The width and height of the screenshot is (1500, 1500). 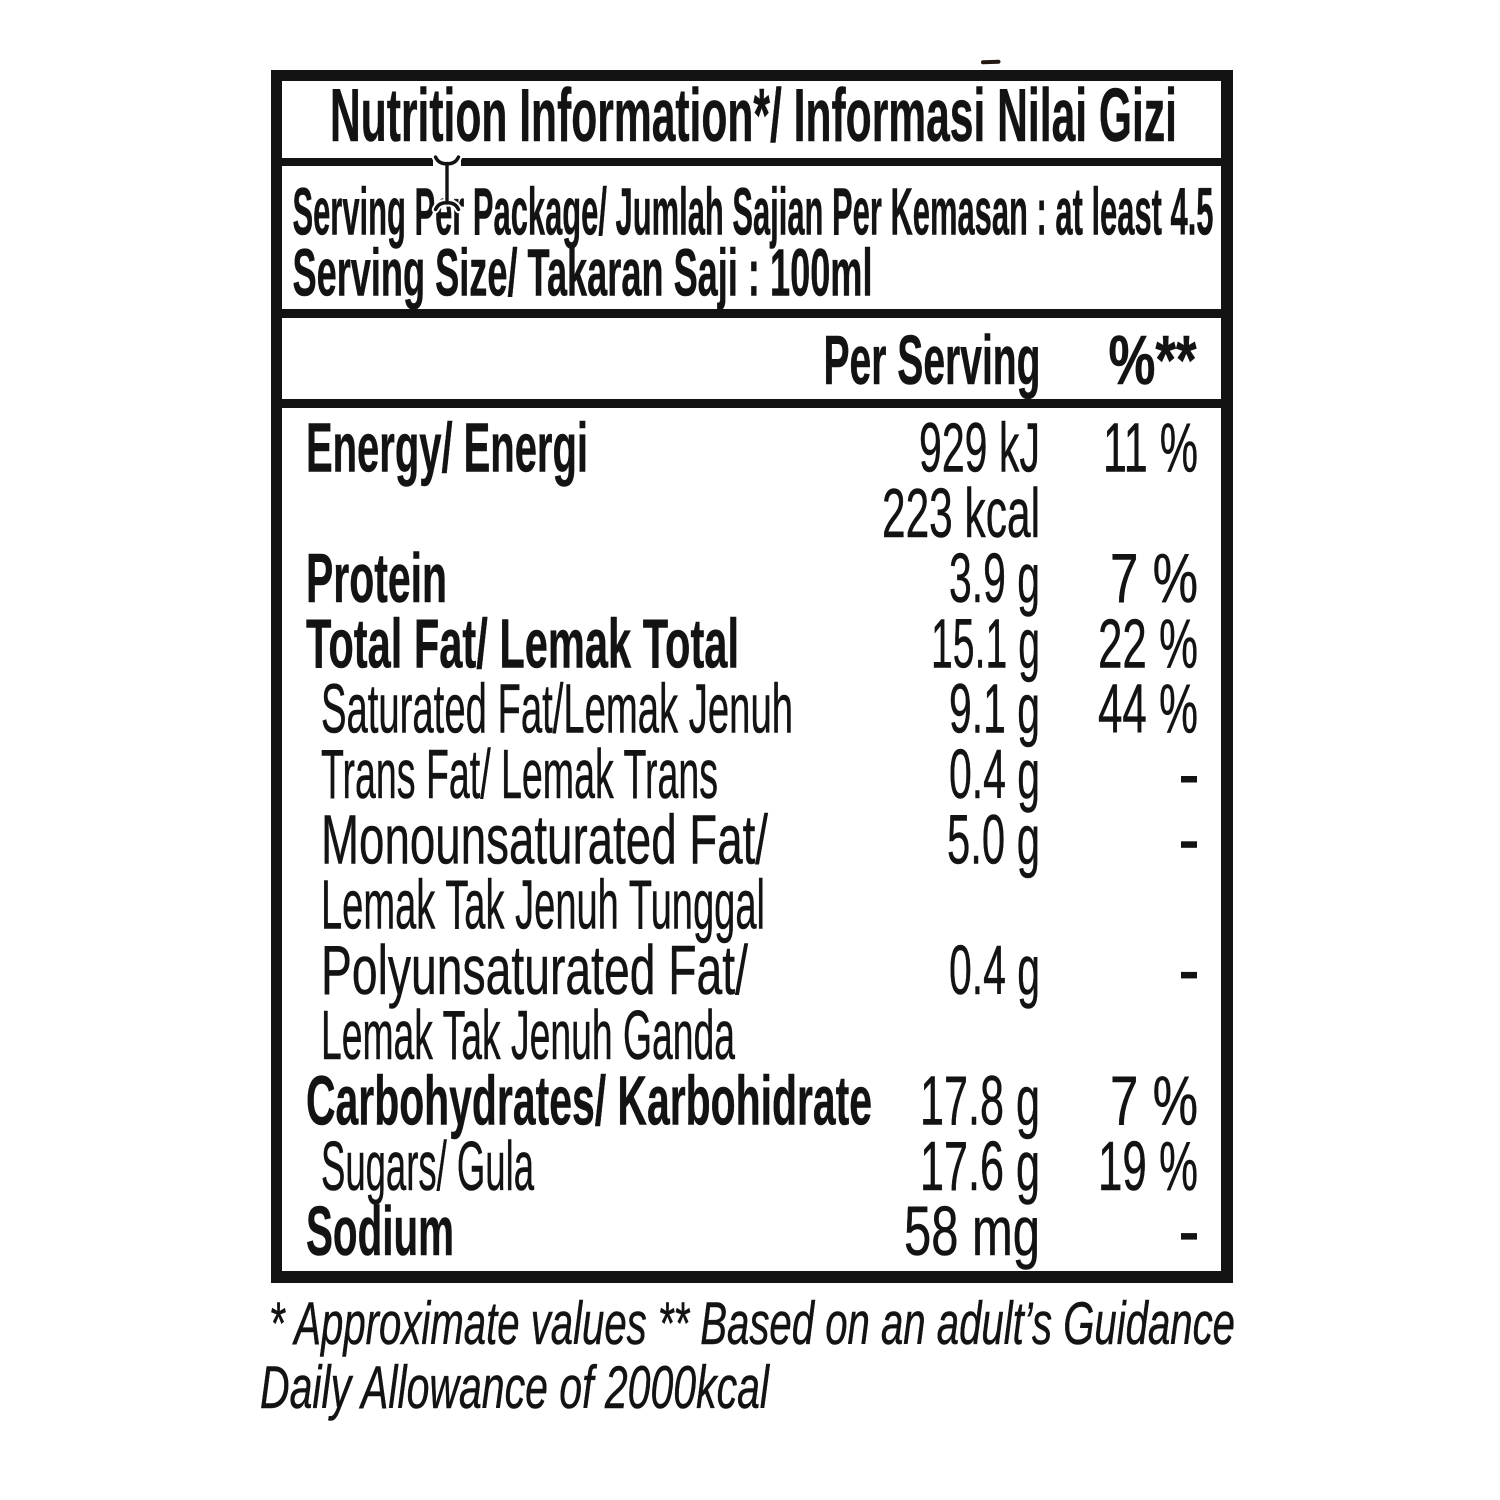 I want to click on svg-text:Serving Size/ Takaran Saji : 1: Serving Size/ Takaran Saji : 100ml, so click(x=583, y=272).